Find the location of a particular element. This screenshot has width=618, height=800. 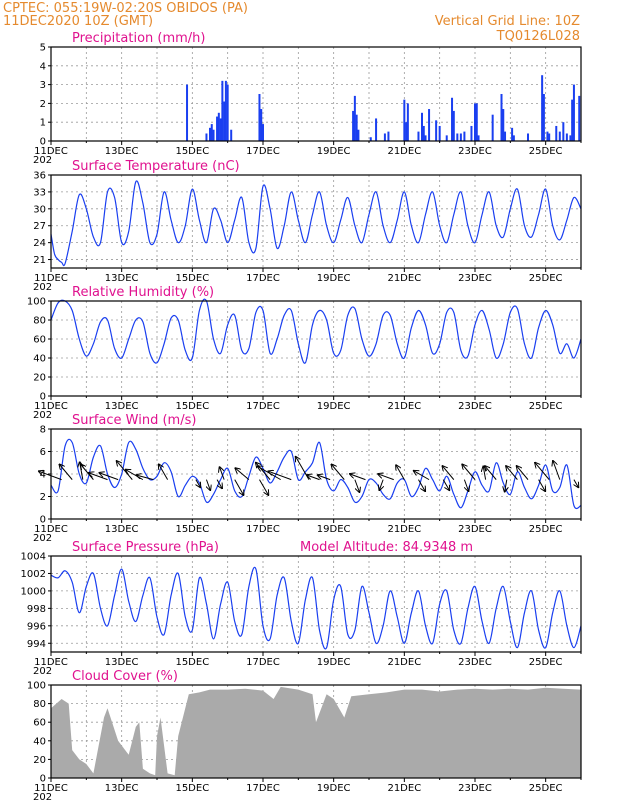

model-altitude-label: Model Altitude: 84.9348 m is located at coordinates (386, 547).